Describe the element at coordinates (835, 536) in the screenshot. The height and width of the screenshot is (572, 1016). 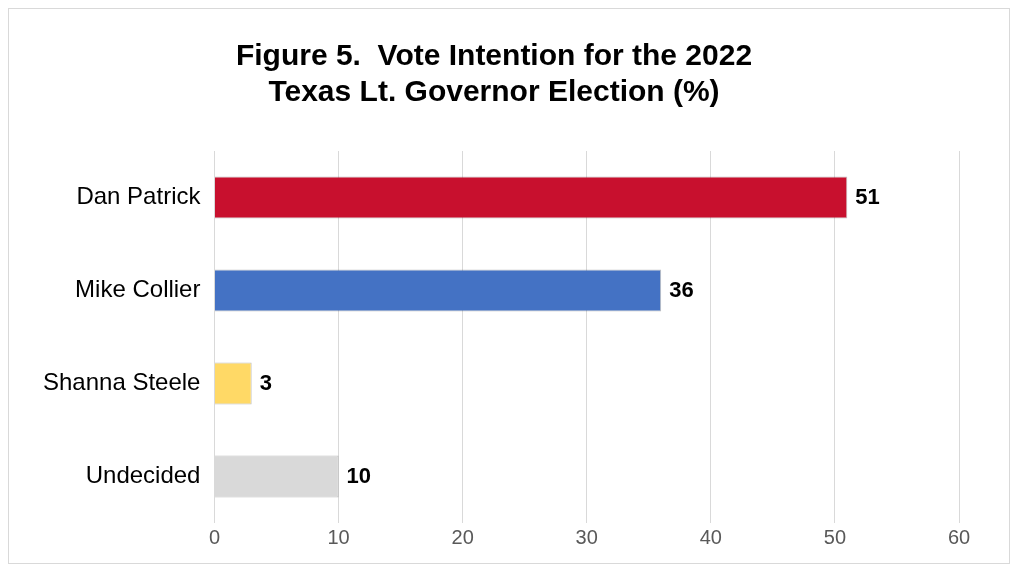
I see `x-tick-label: 50` at that location.